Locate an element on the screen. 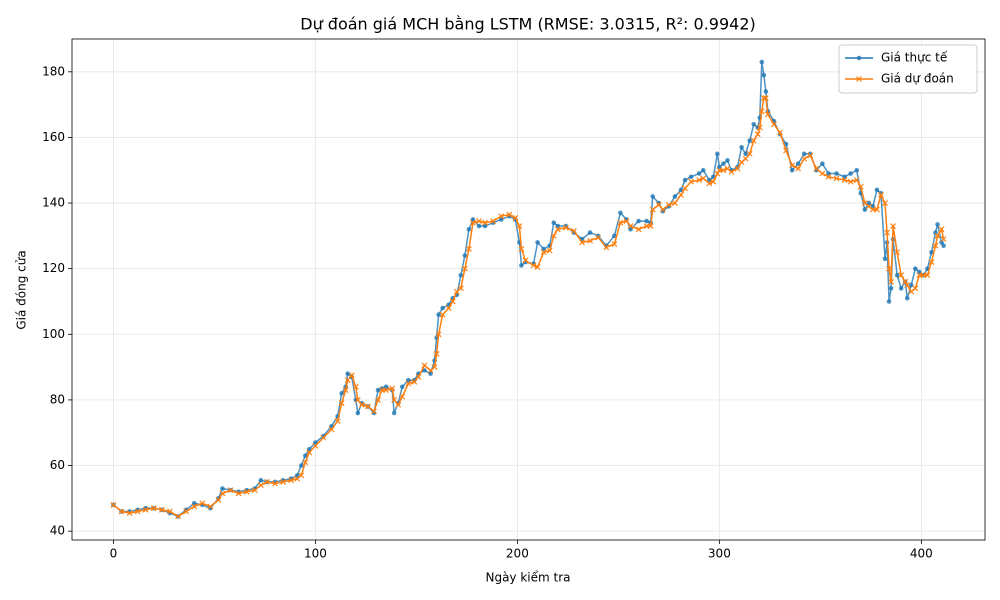  y-axis-label: Giá đóng cửa is located at coordinates (22, 289).